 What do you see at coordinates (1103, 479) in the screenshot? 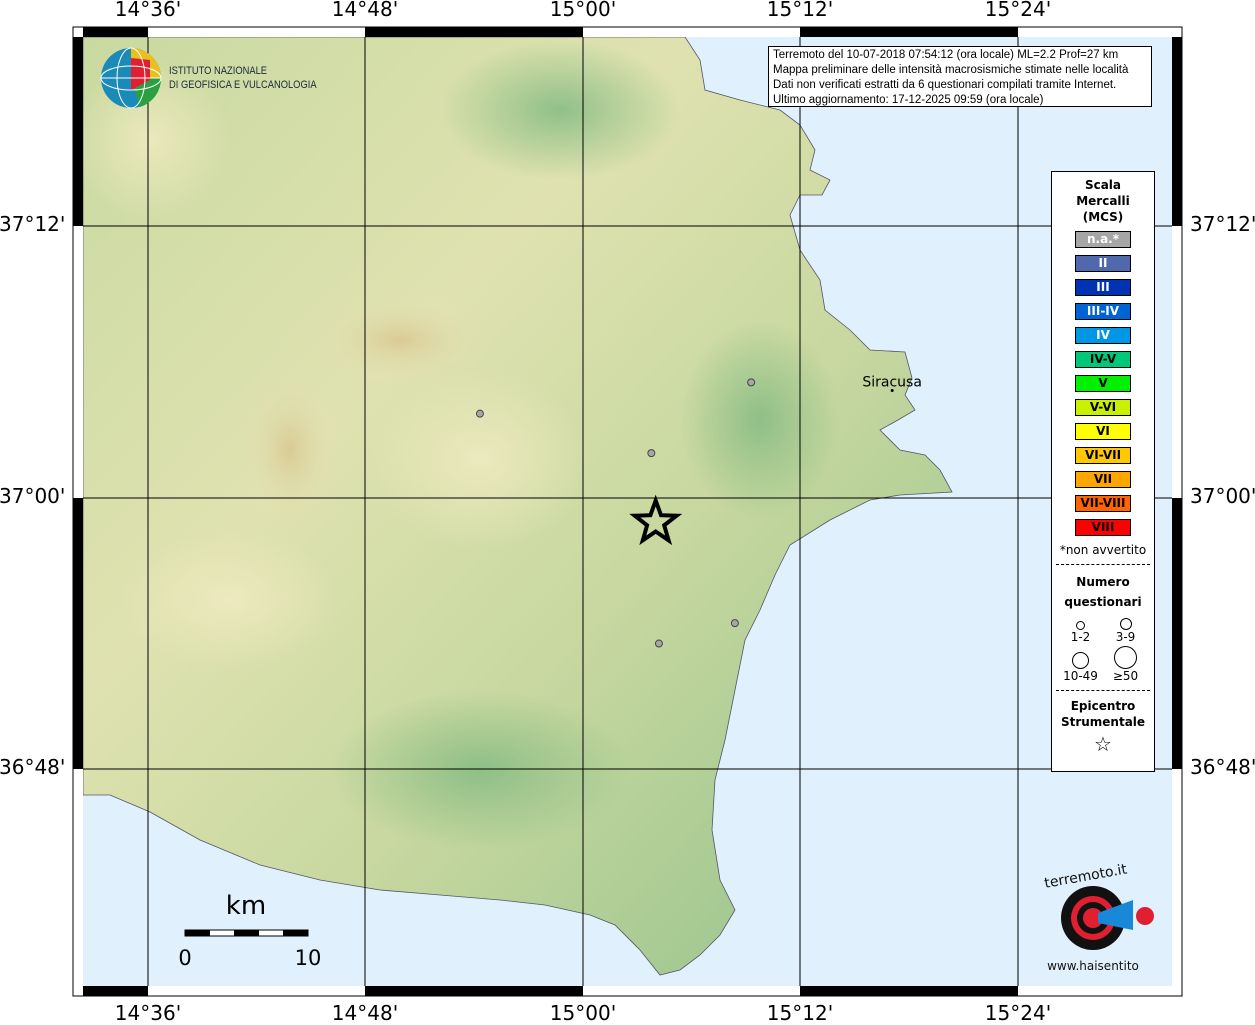
I see `legend-swatch: VII` at bounding box center [1103, 479].